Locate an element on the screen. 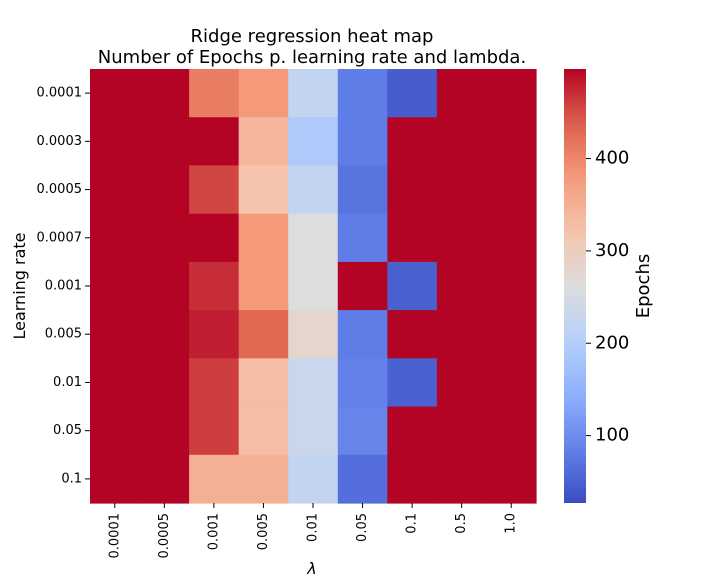 The image size is (720, 576). y-tick-label: 0.0007 is located at coordinates (60, 237).